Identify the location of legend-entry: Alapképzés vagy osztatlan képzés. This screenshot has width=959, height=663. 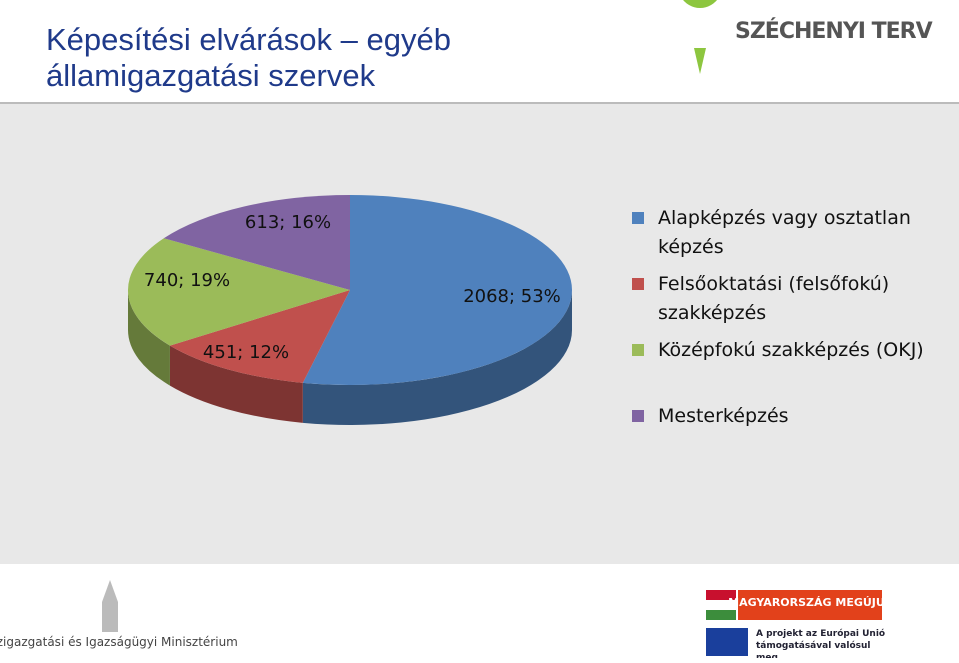
(782, 233).